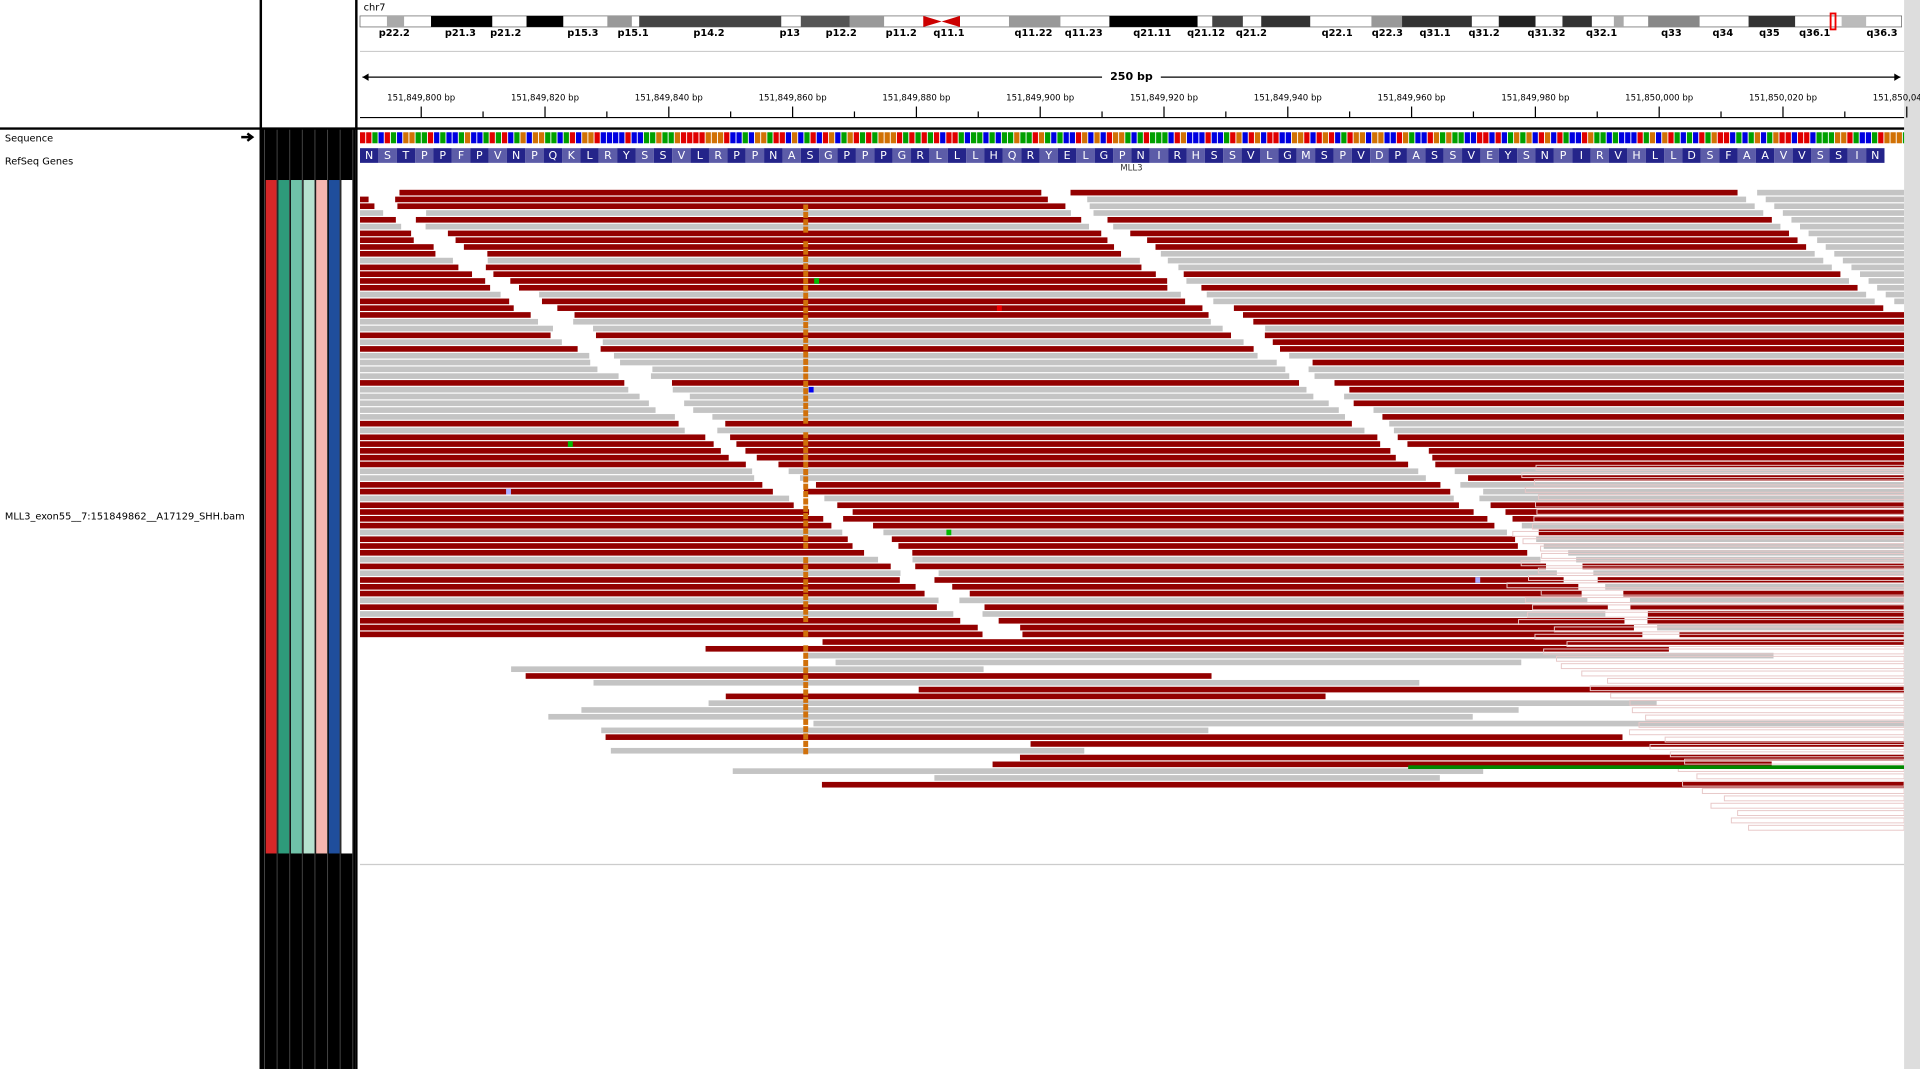 Image resolution: width=1920 pixels, height=1069 pixels. I want to click on strand-arrow, so click(248, 137).